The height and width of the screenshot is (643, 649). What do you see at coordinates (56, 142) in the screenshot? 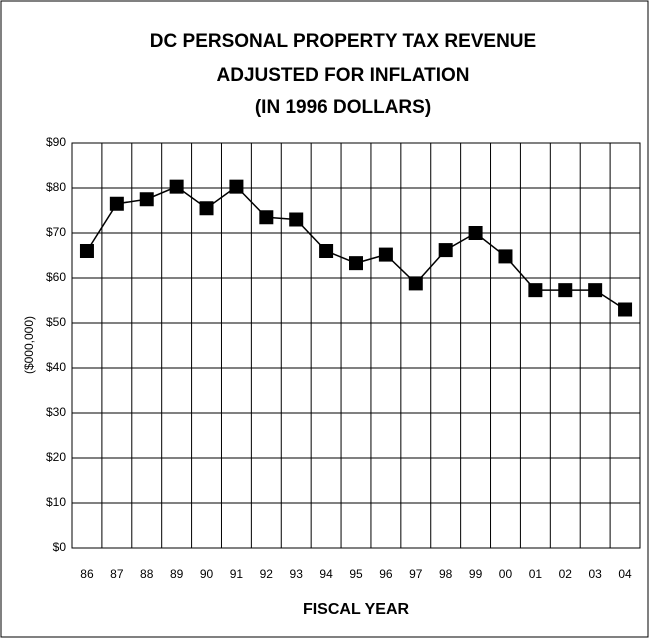
I see `y-tick-label: $90` at bounding box center [56, 142].